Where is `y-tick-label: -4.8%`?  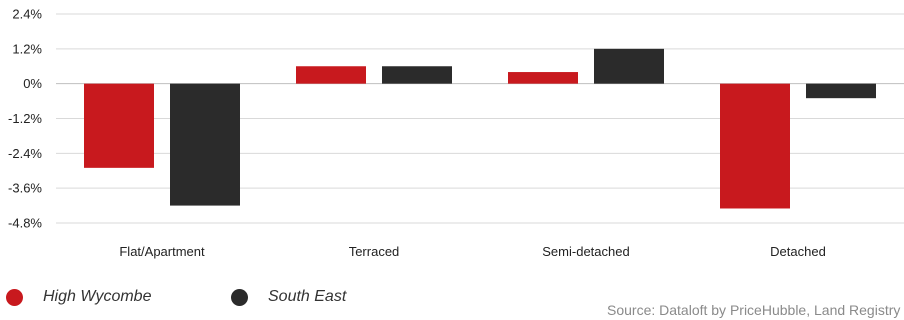
y-tick-label: -4.8% is located at coordinates (25, 223).